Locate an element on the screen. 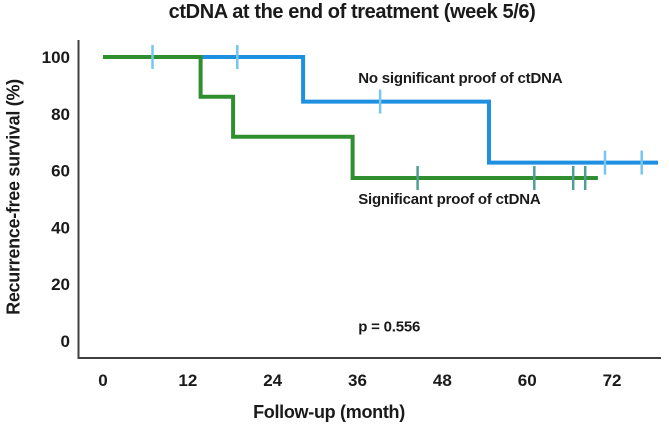  series-label-0: No significant proof of ctDNA is located at coordinates (460, 78).